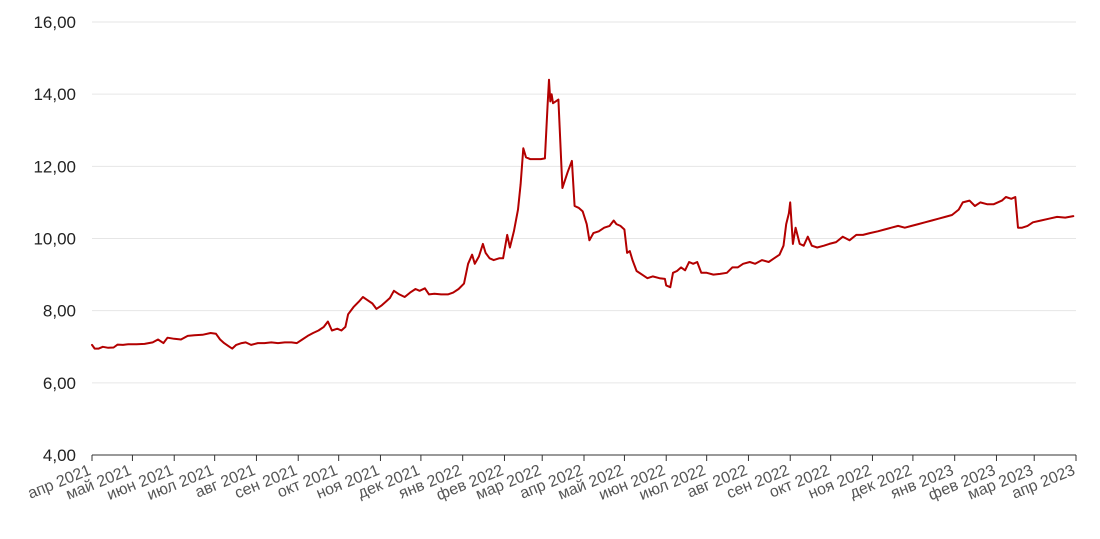 The width and height of the screenshot is (1100, 539). I want to click on y-tick-label: 6,00, so click(59, 383).